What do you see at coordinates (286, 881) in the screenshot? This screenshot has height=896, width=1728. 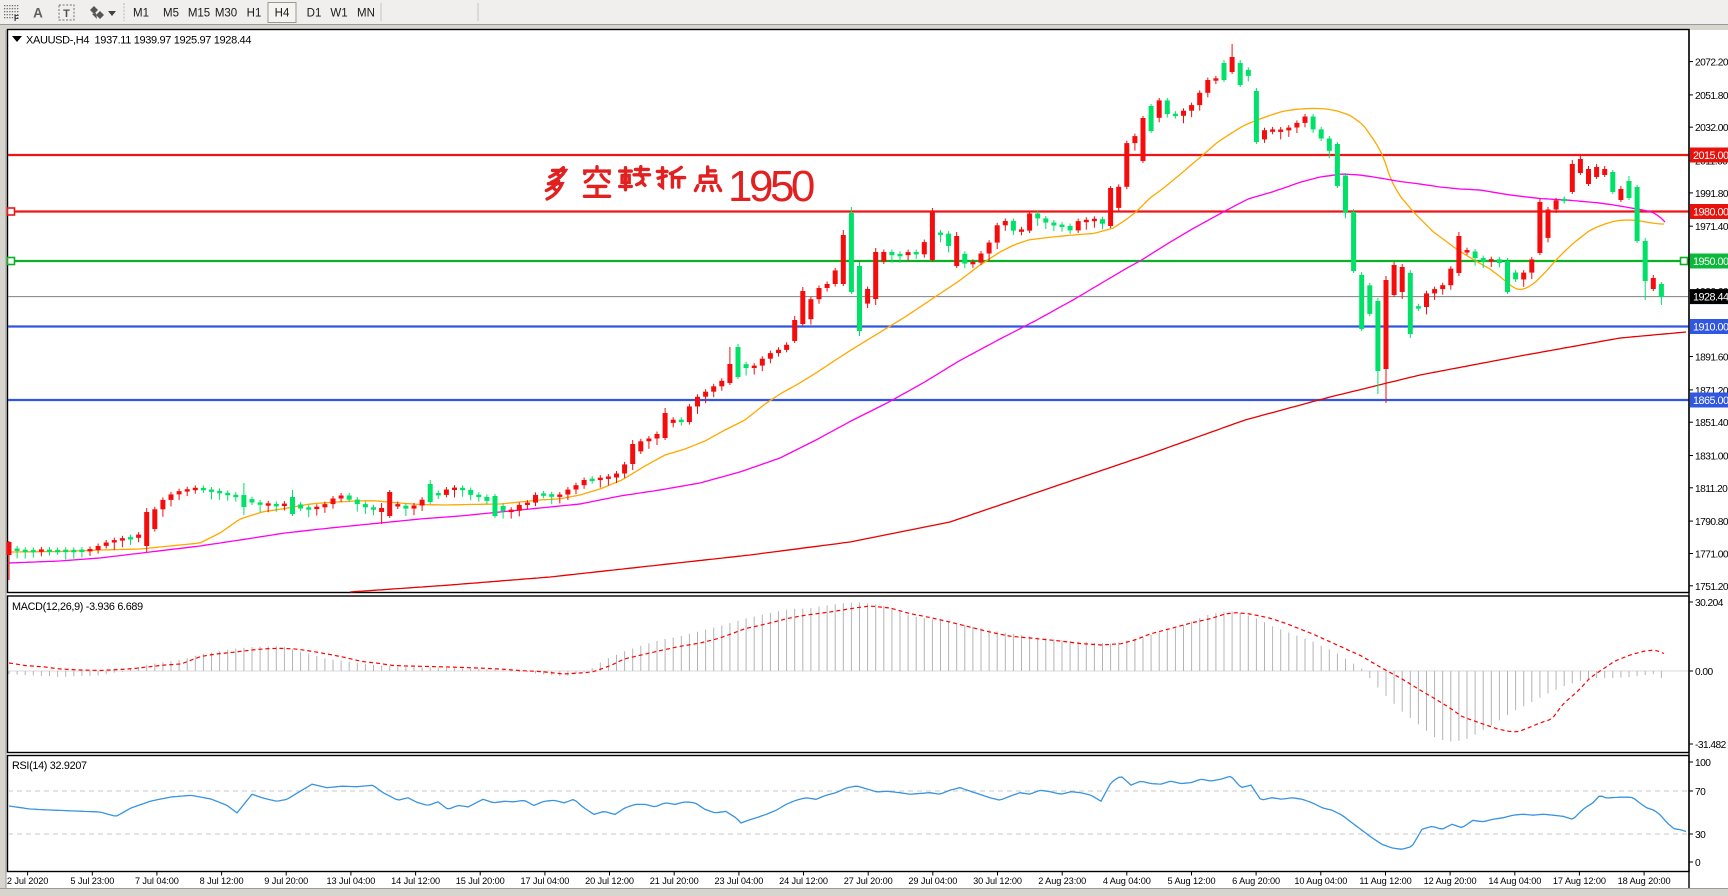 I see `svg-text: 9 Jul 20:00` at bounding box center [286, 881].